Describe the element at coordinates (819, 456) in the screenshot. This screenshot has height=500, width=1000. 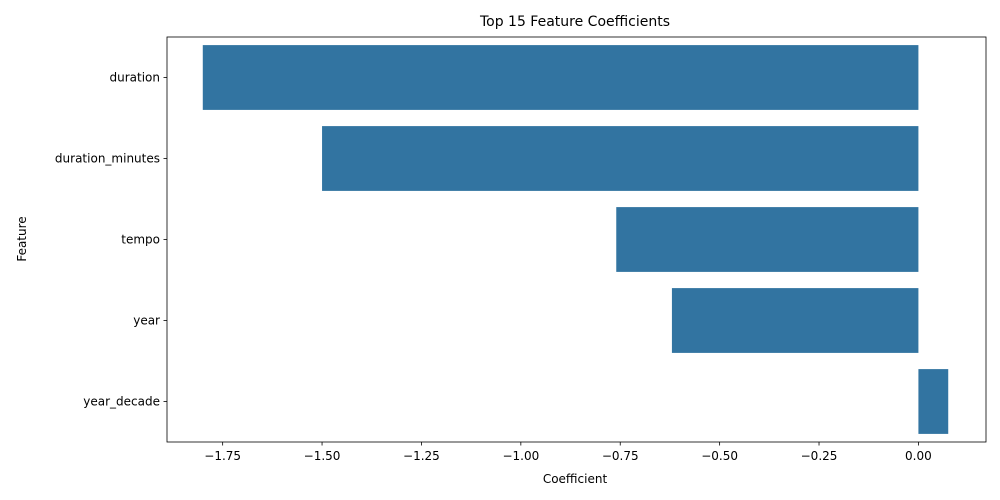
I see `x-tick-label: −0.25` at that location.